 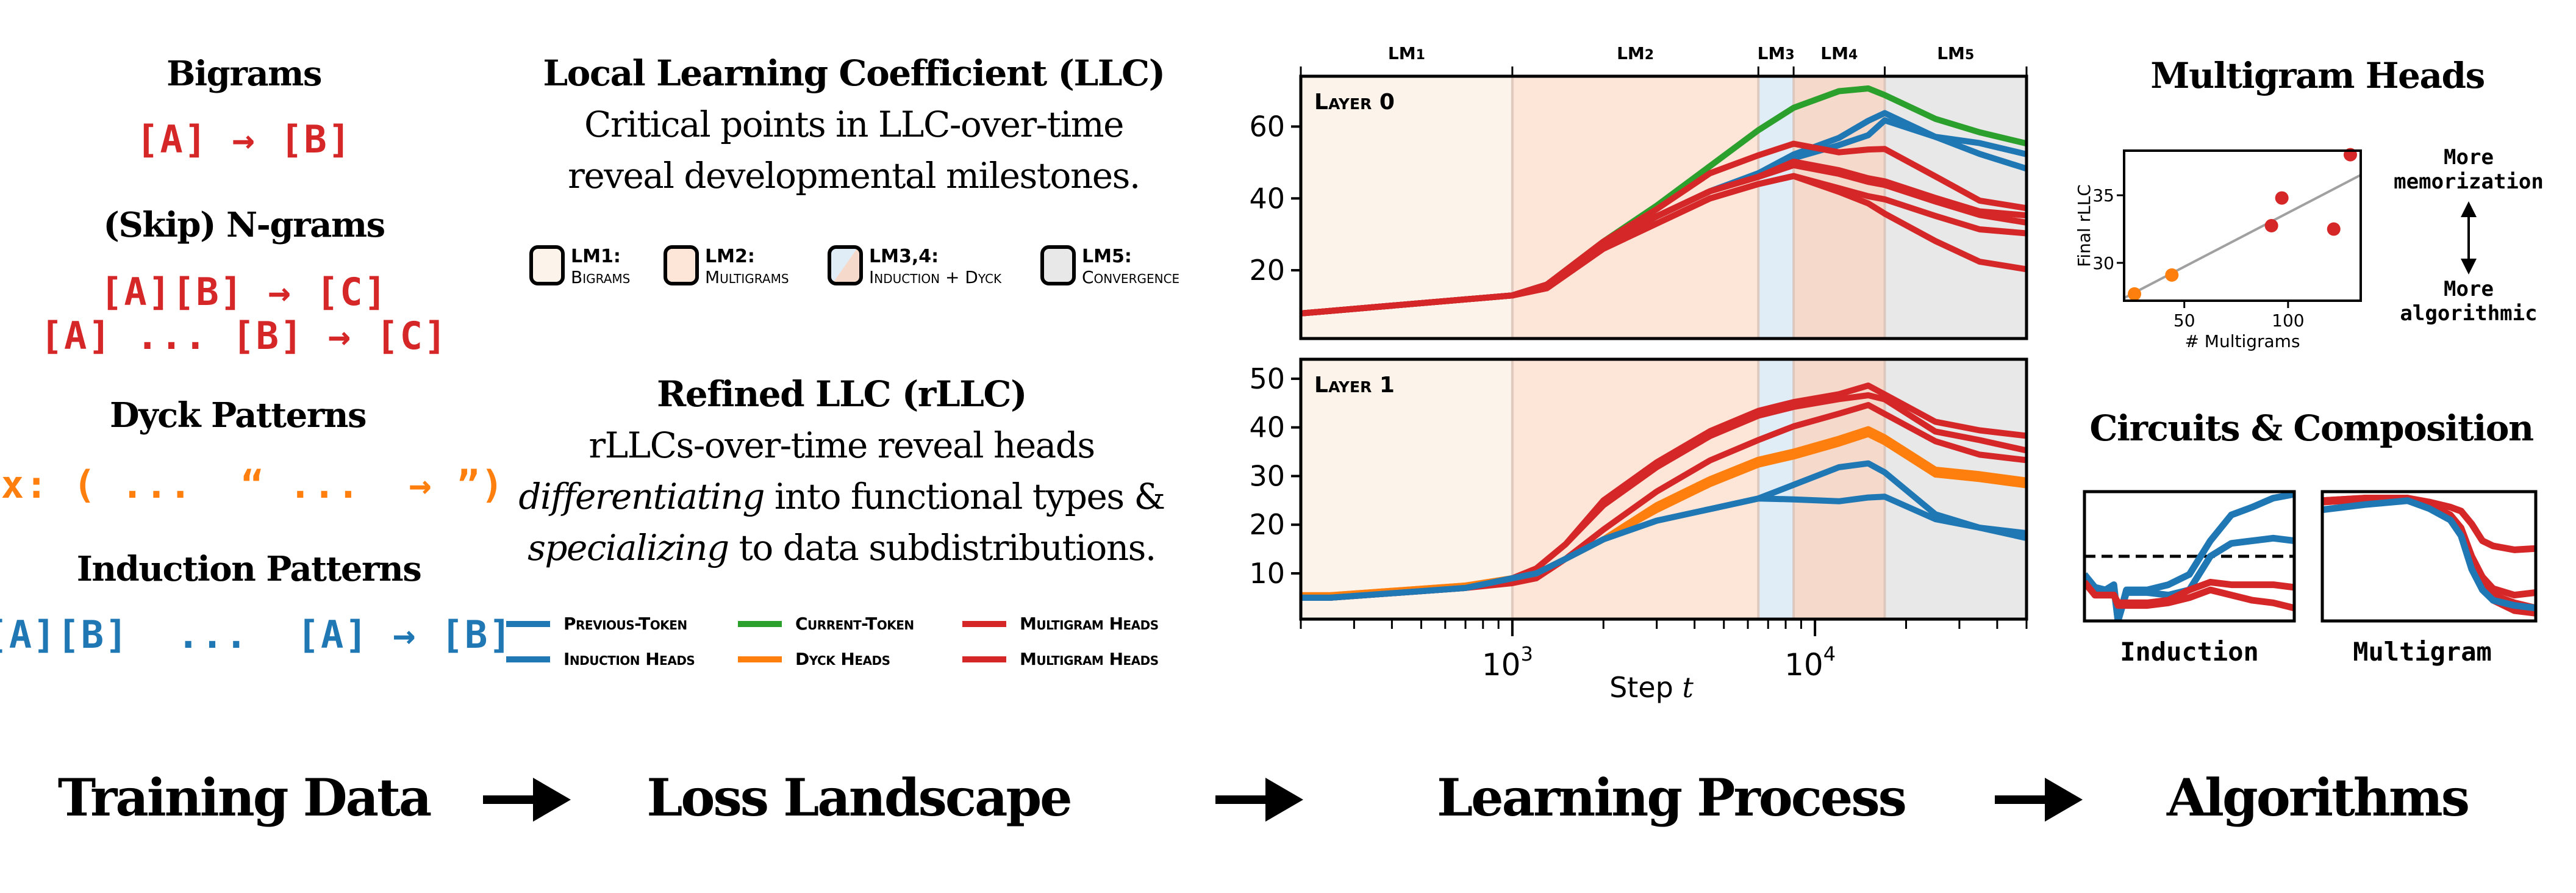 What do you see at coordinates (1688, 688) in the screenshot?
I see `x-axis-variable: t` at bounding box center [1688, 688].